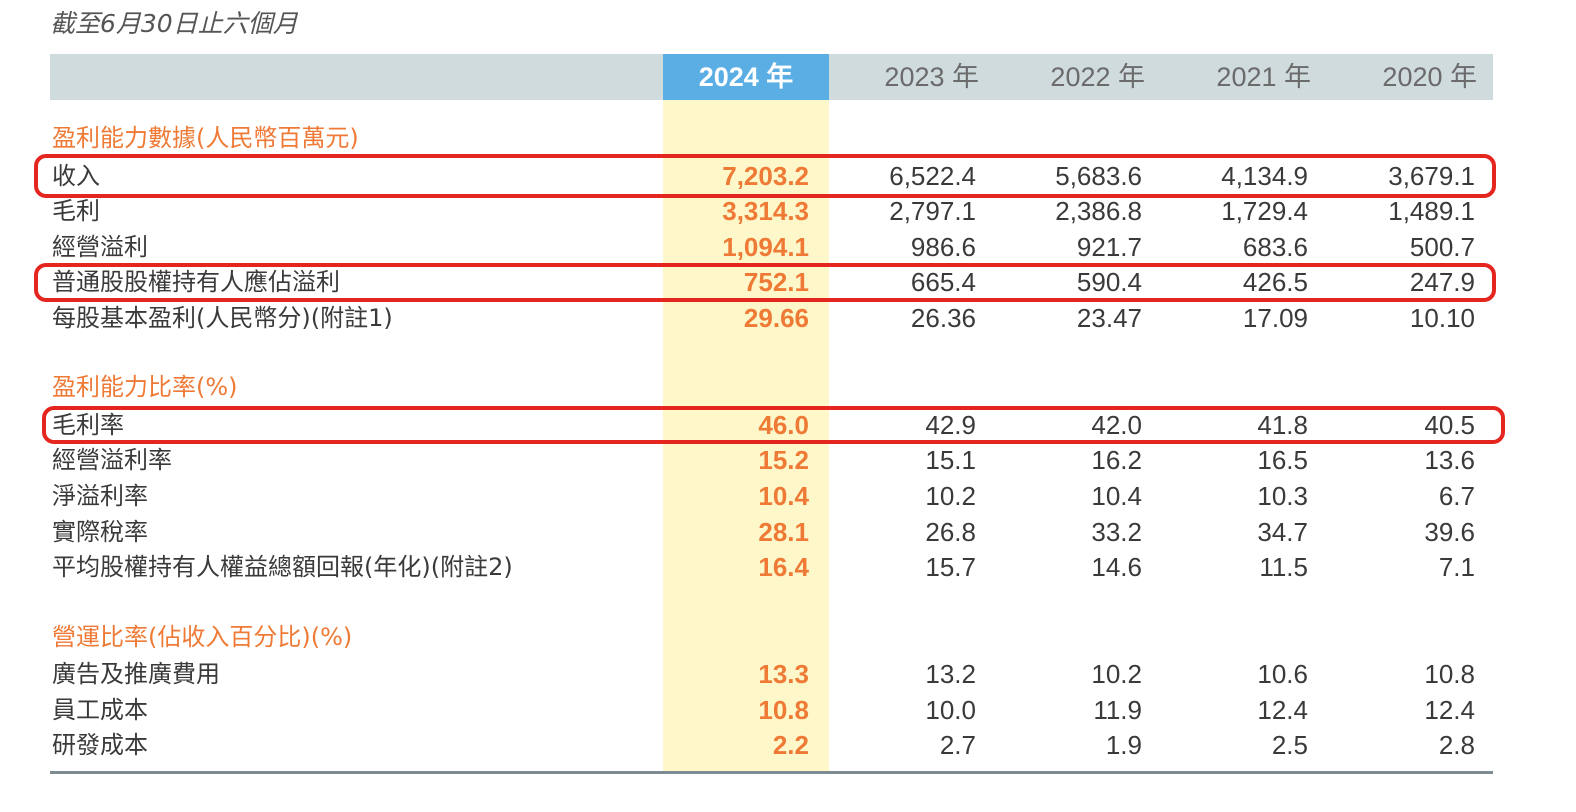  I want to click on value-2022: 1.9, so click(1123, 745).